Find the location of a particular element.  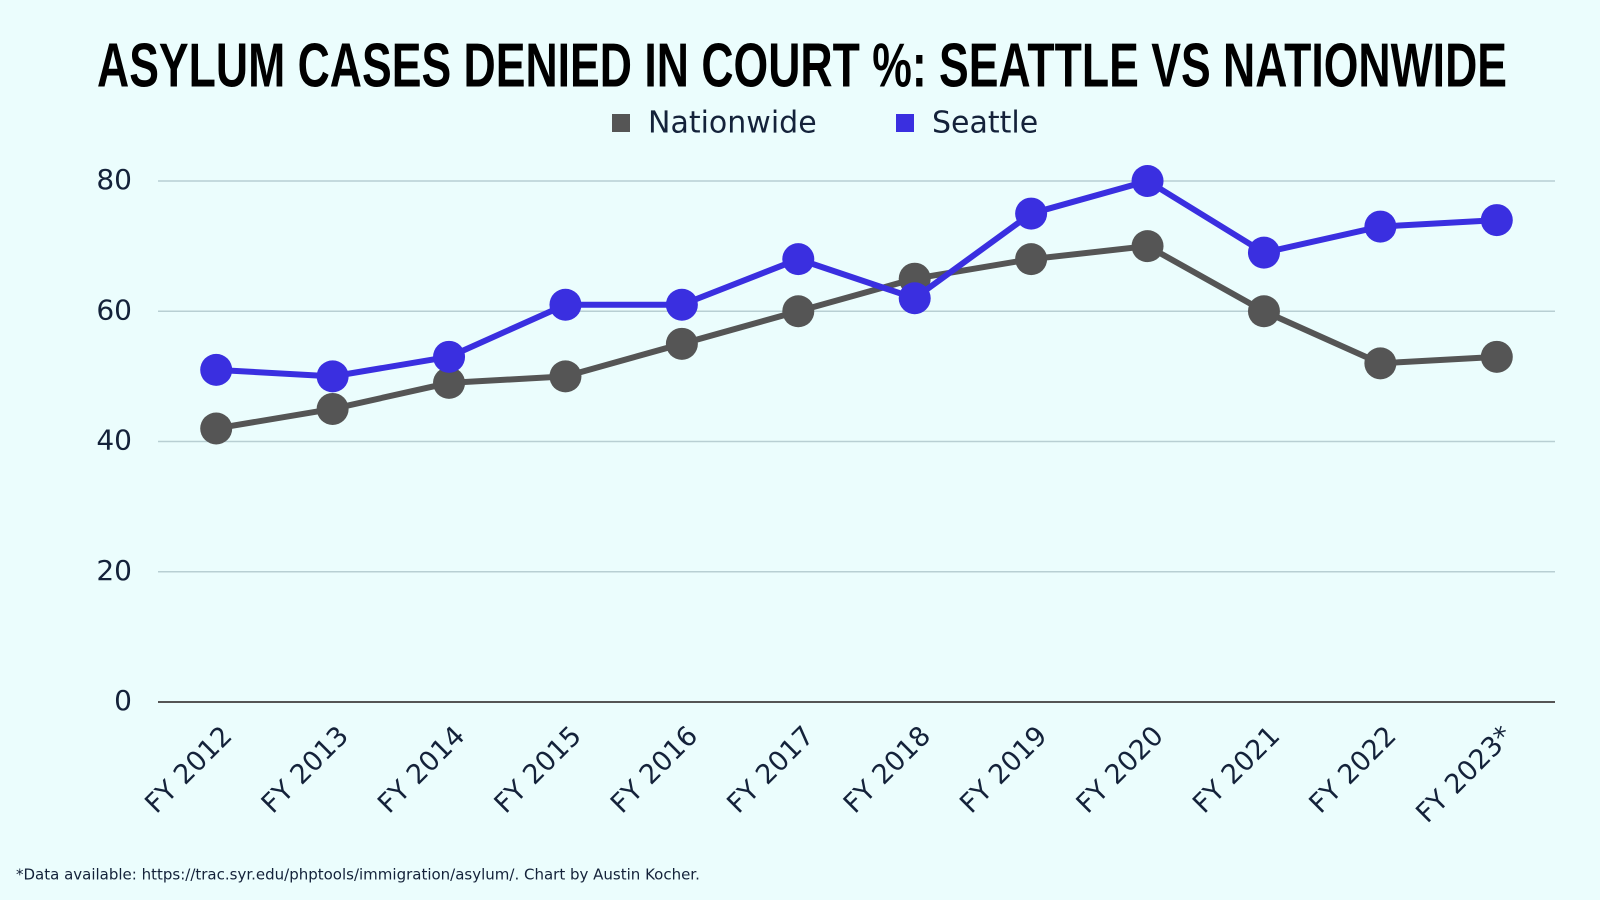

y-tick-label: 0 is located at coordinates (123, 700).